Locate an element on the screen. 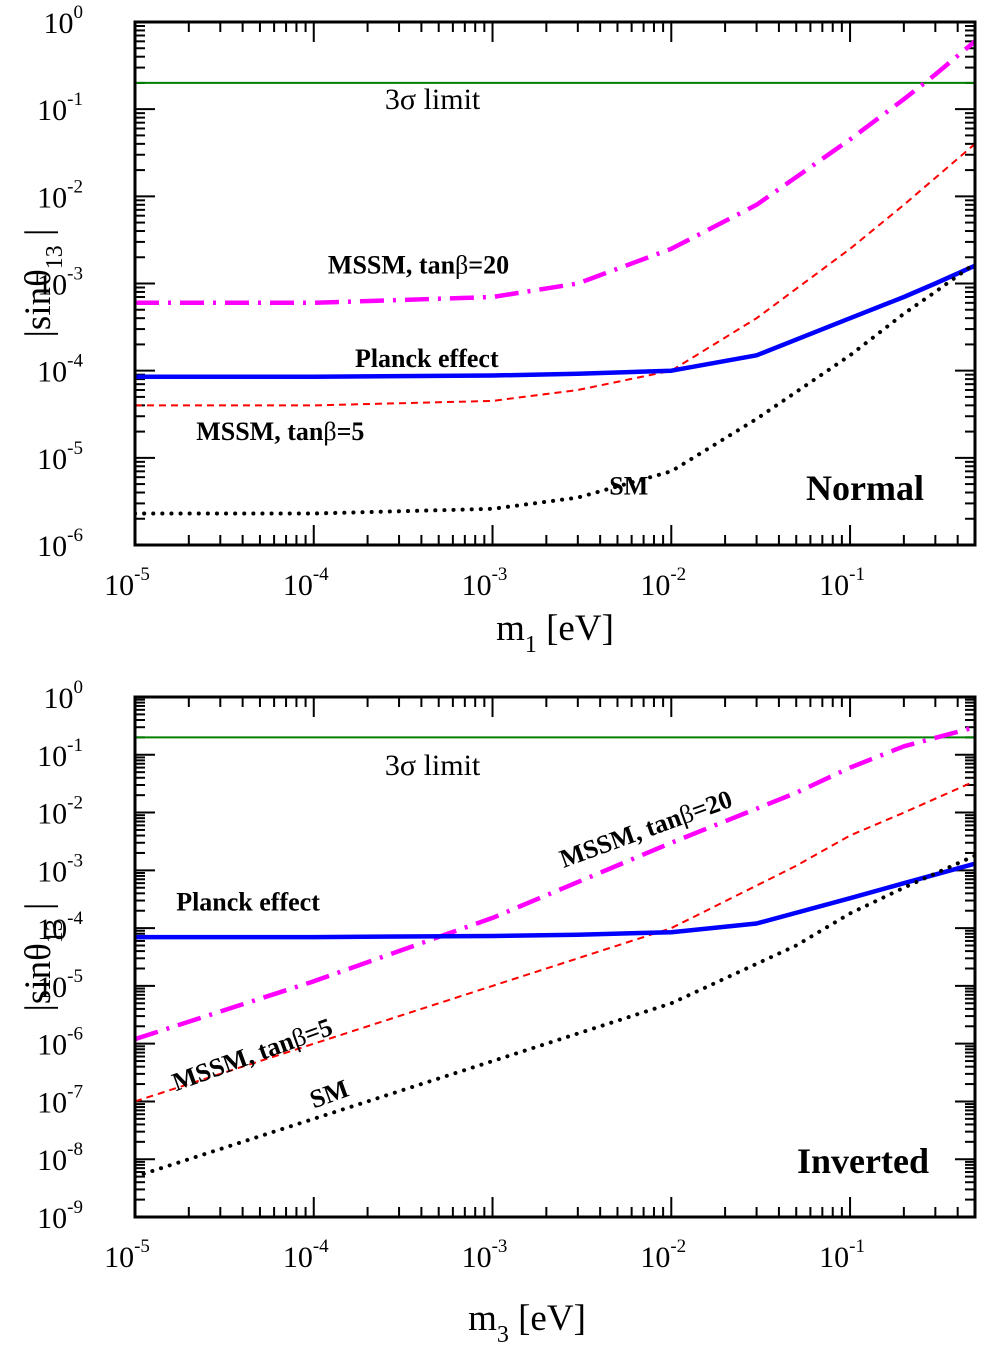 This screenshot has height=1355, width=985. x-axis-label: m3 [eV] is located at coordinates (527, 1323).